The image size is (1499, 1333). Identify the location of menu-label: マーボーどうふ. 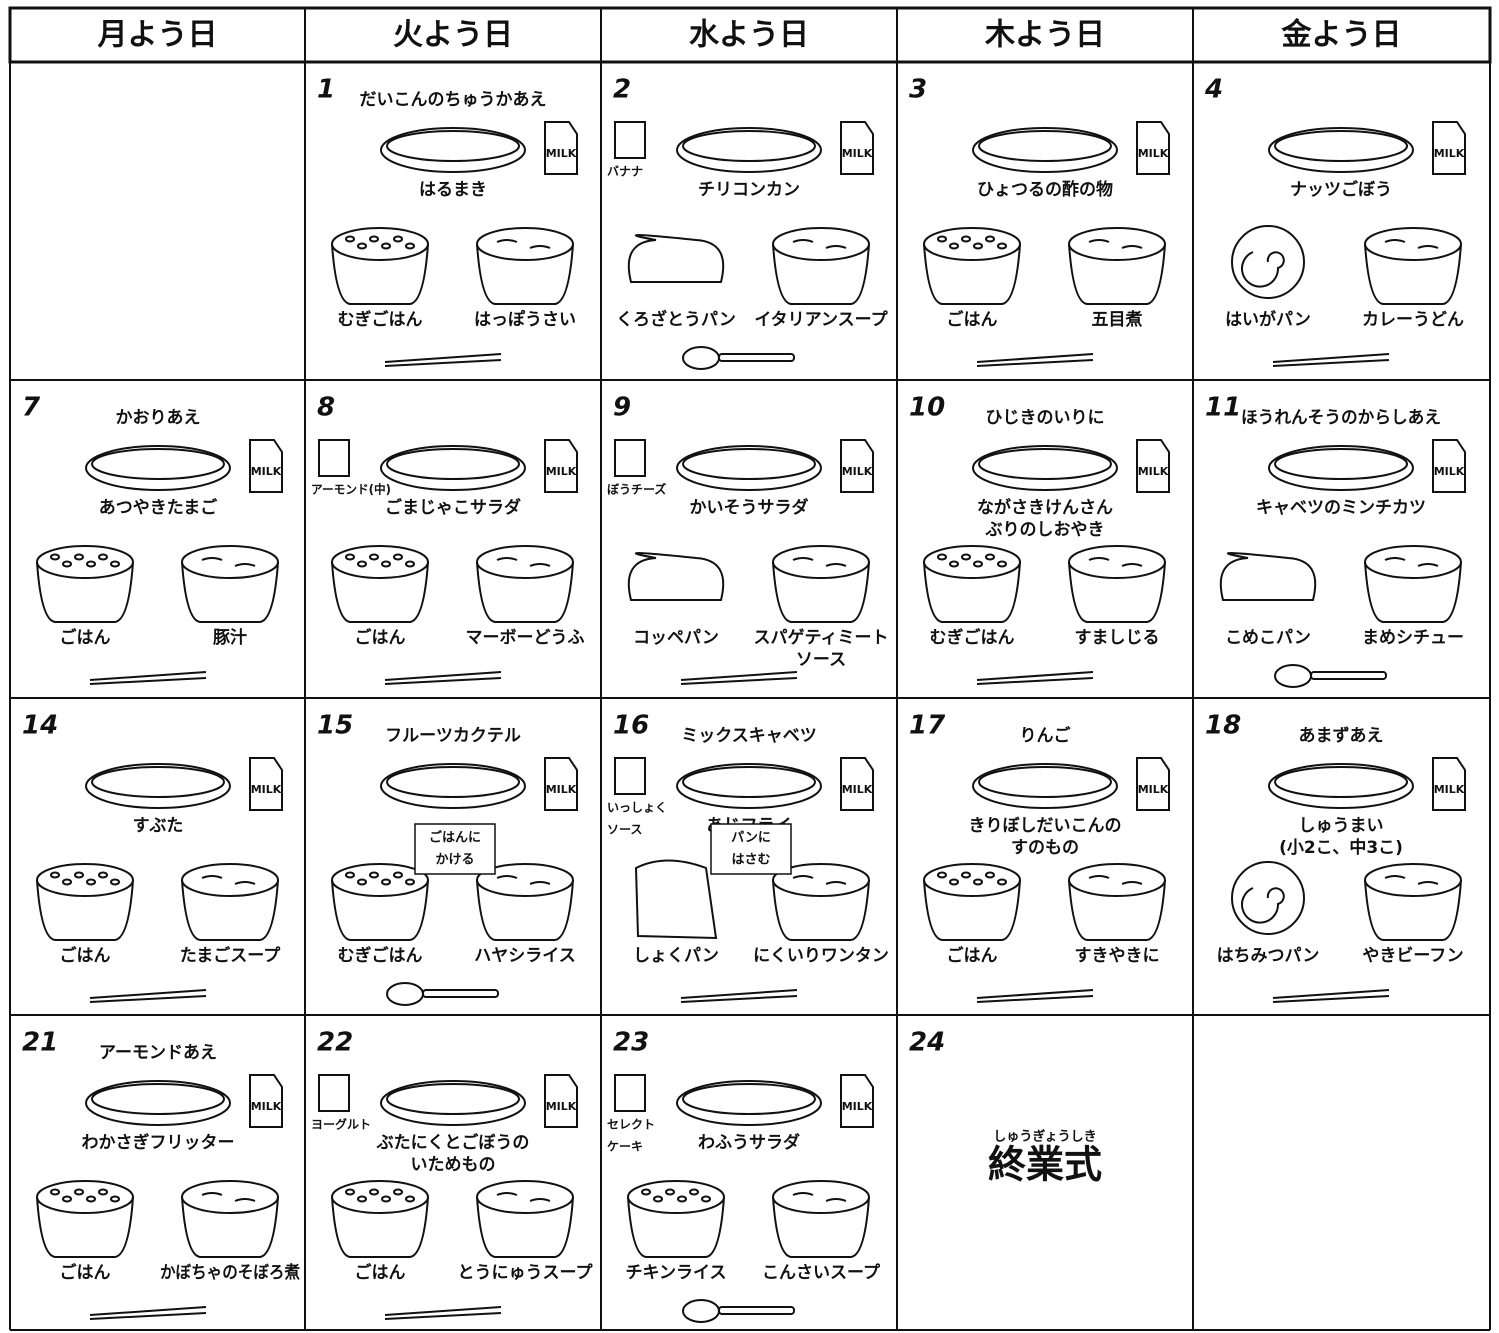
(525, 638).